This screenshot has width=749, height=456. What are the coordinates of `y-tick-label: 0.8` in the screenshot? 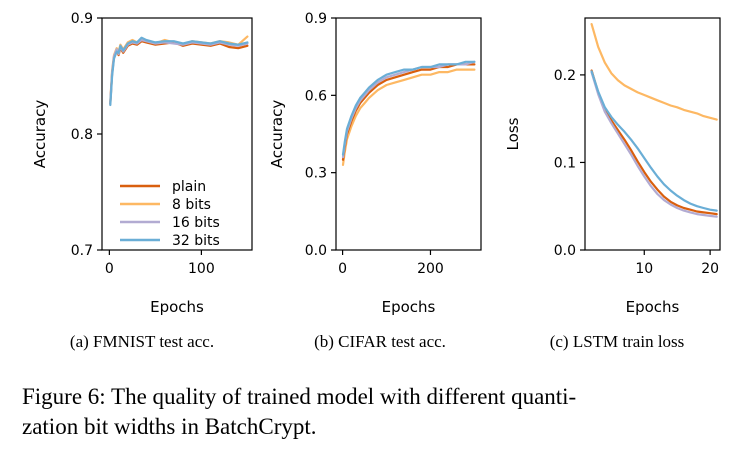 It's located at (82, 135).